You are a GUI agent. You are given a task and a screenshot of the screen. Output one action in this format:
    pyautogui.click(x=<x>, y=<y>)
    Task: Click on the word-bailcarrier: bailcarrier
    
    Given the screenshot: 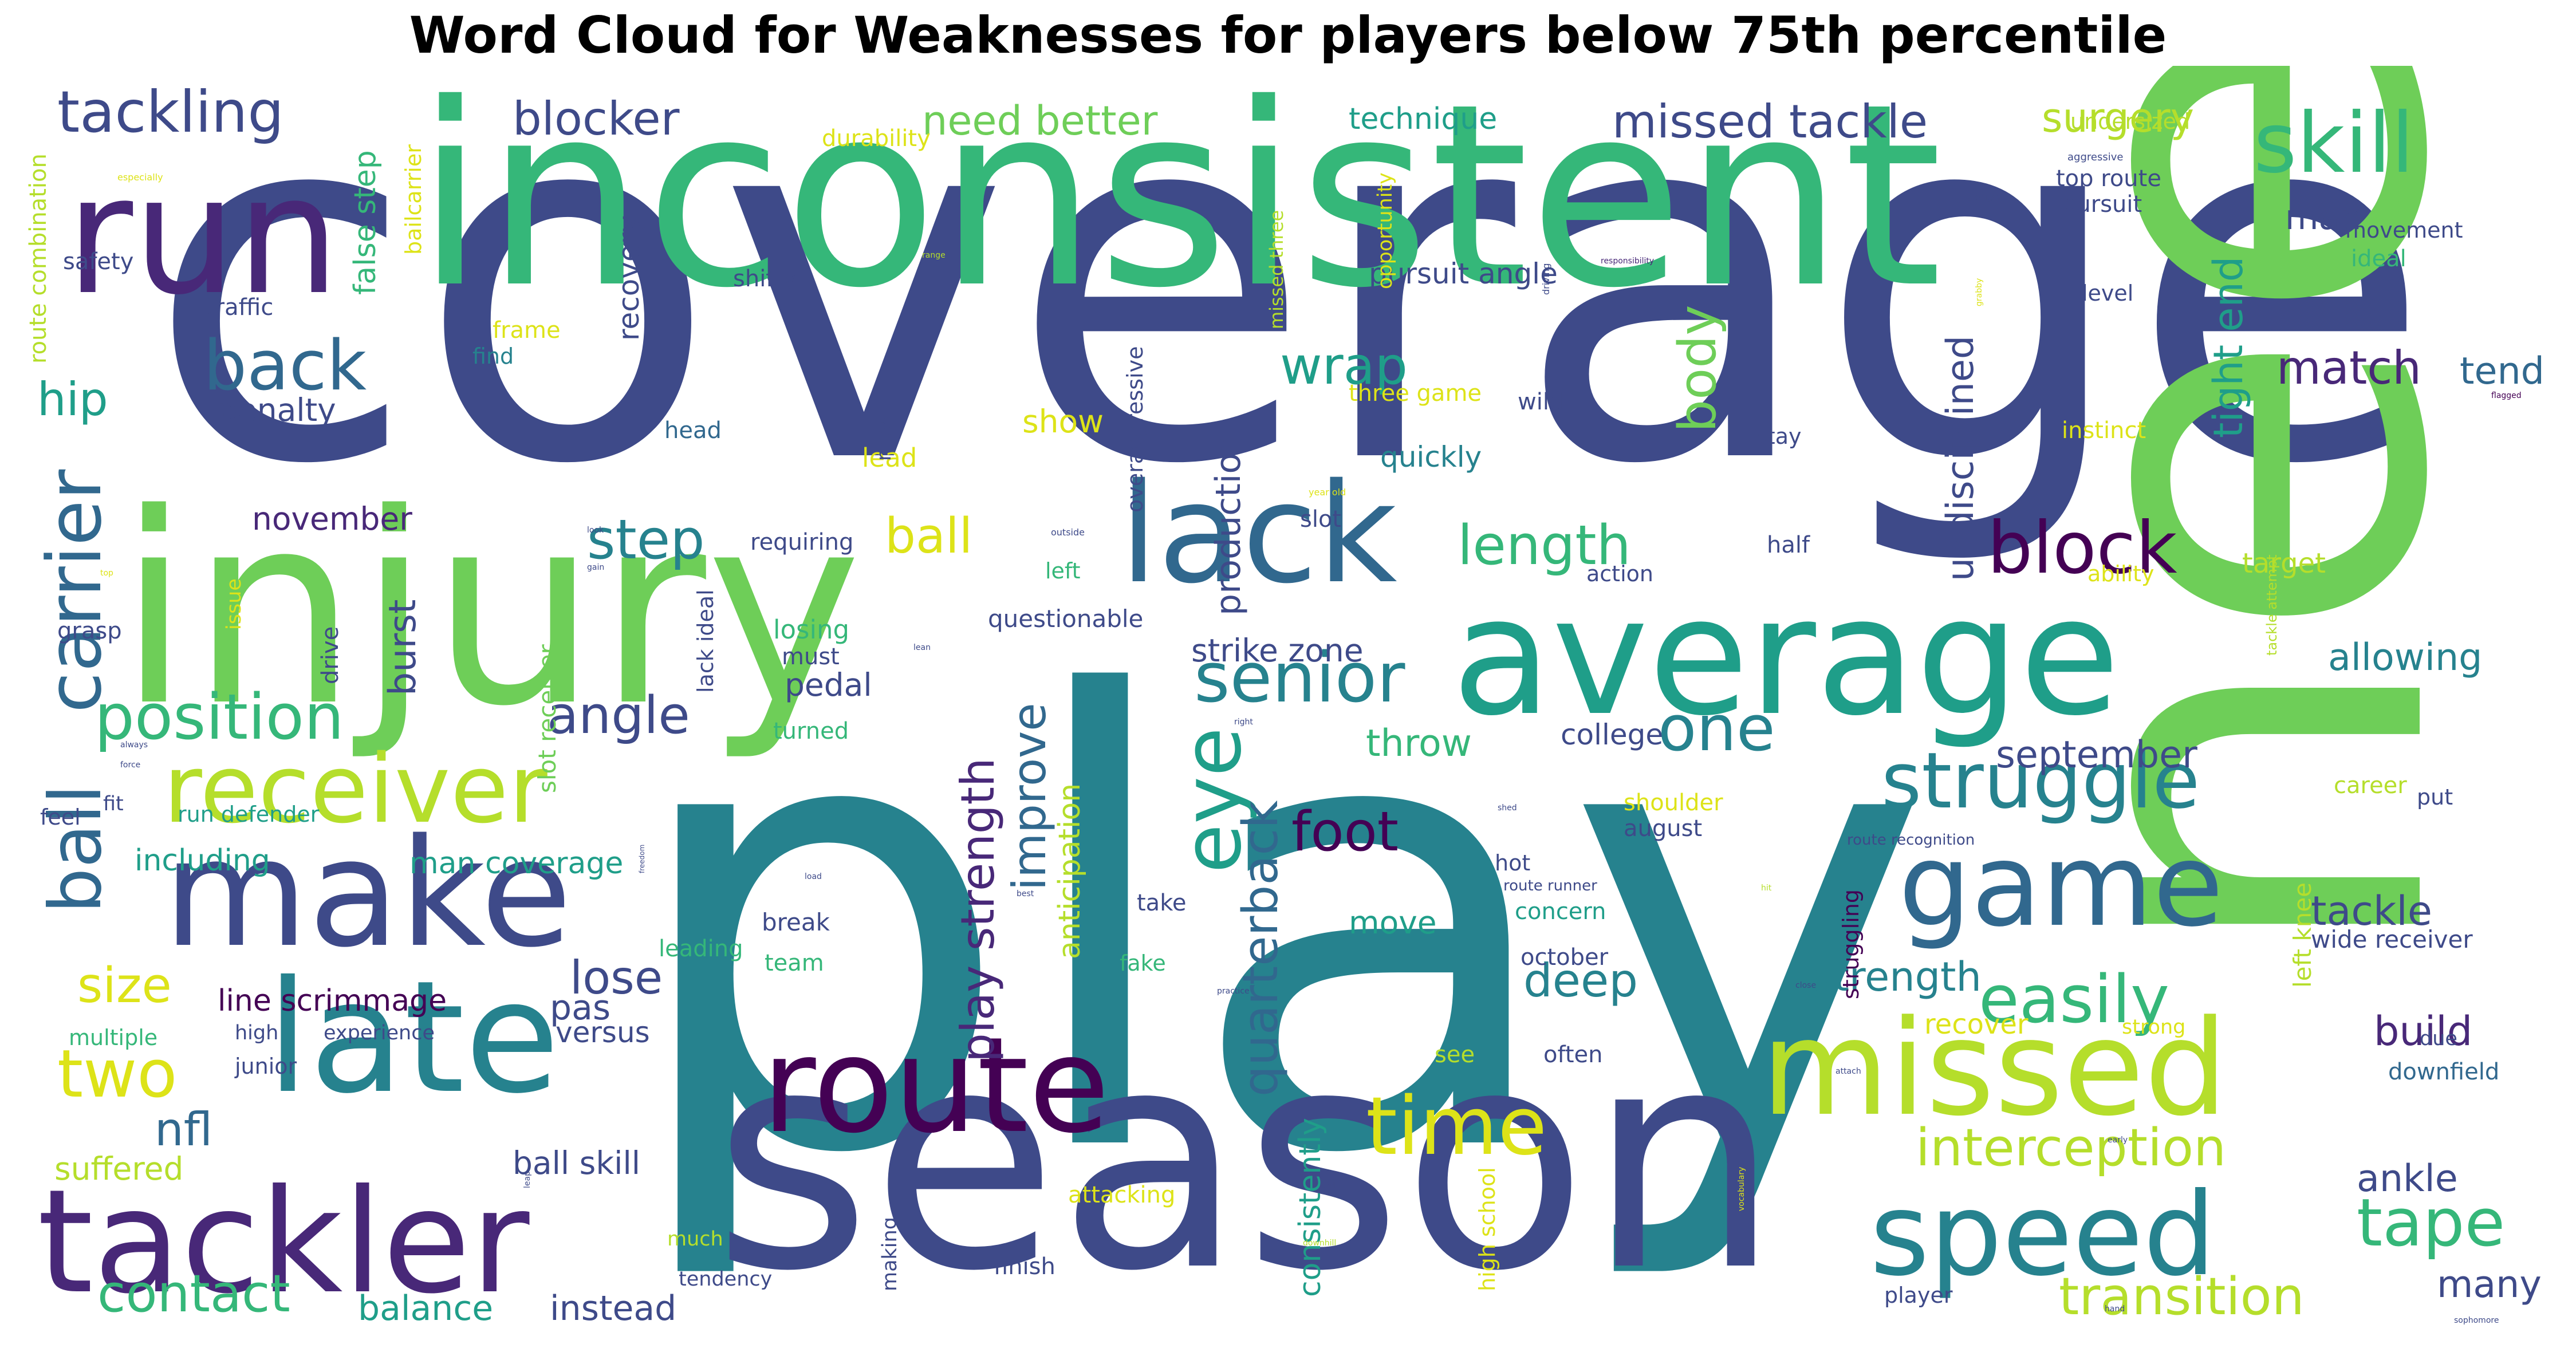 What is the action you would take?
    pyautogui.click(x=413, y=199)
    